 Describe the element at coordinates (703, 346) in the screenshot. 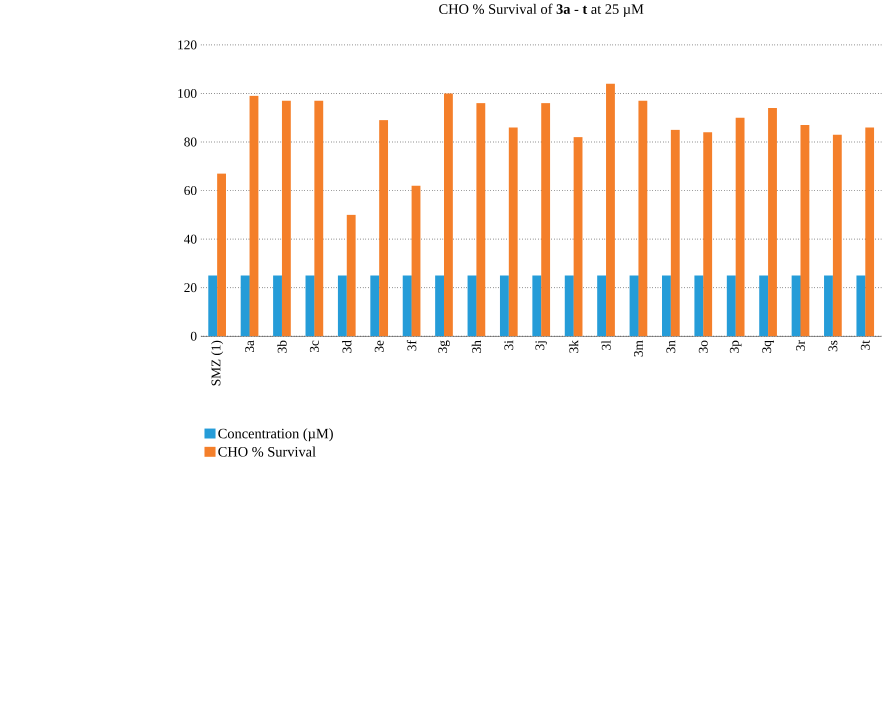

I see `x-tick-label: 3o` at that location.